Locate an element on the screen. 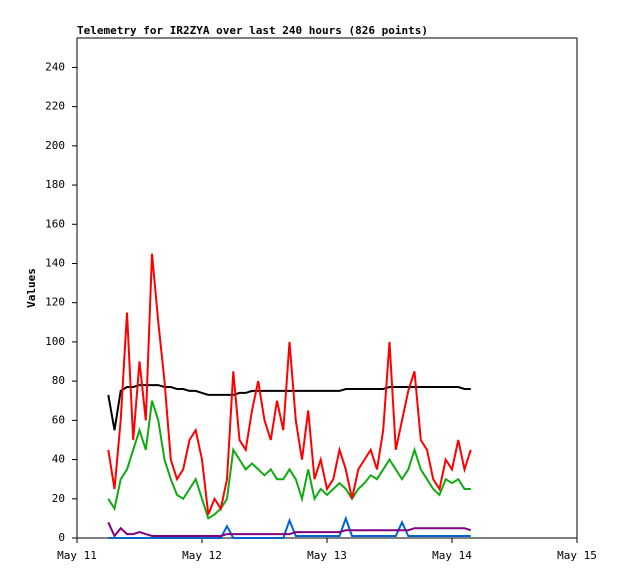 This screenshot has height=579, width=618. y-tick-label: 160 is located at coordinates (55, 223).